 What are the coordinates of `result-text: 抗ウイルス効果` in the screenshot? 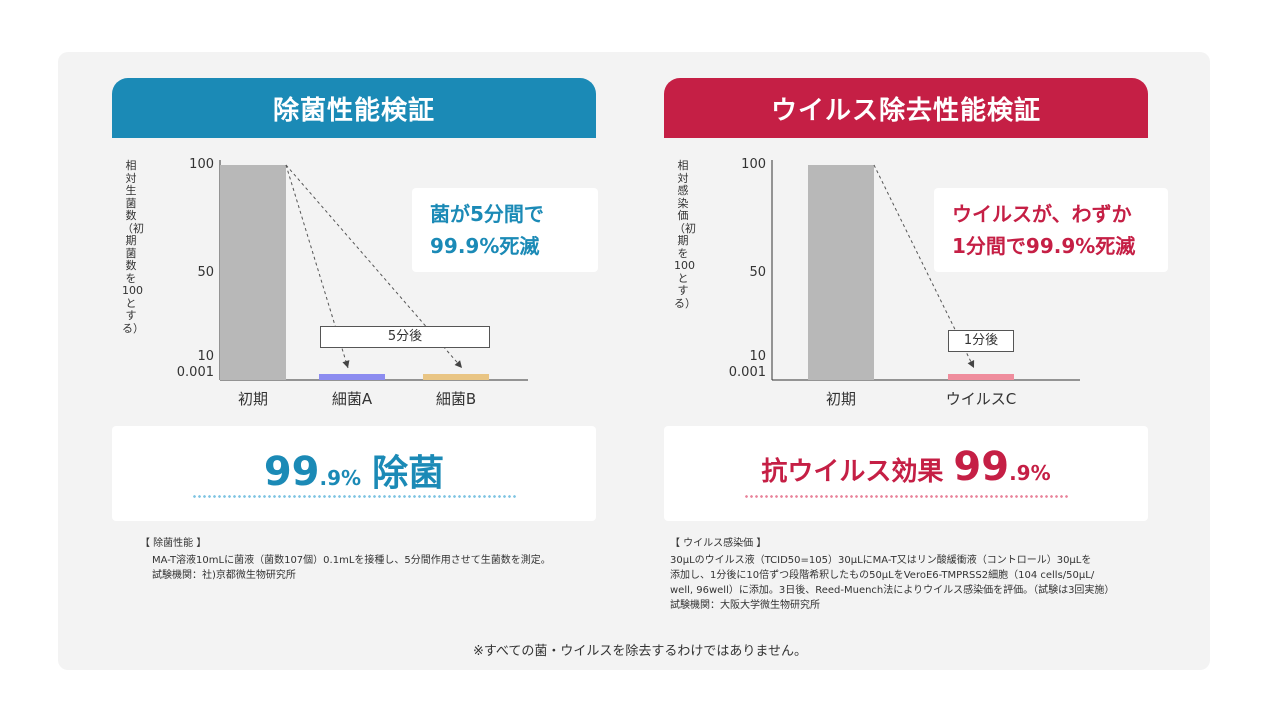 It's located at (852, 472).